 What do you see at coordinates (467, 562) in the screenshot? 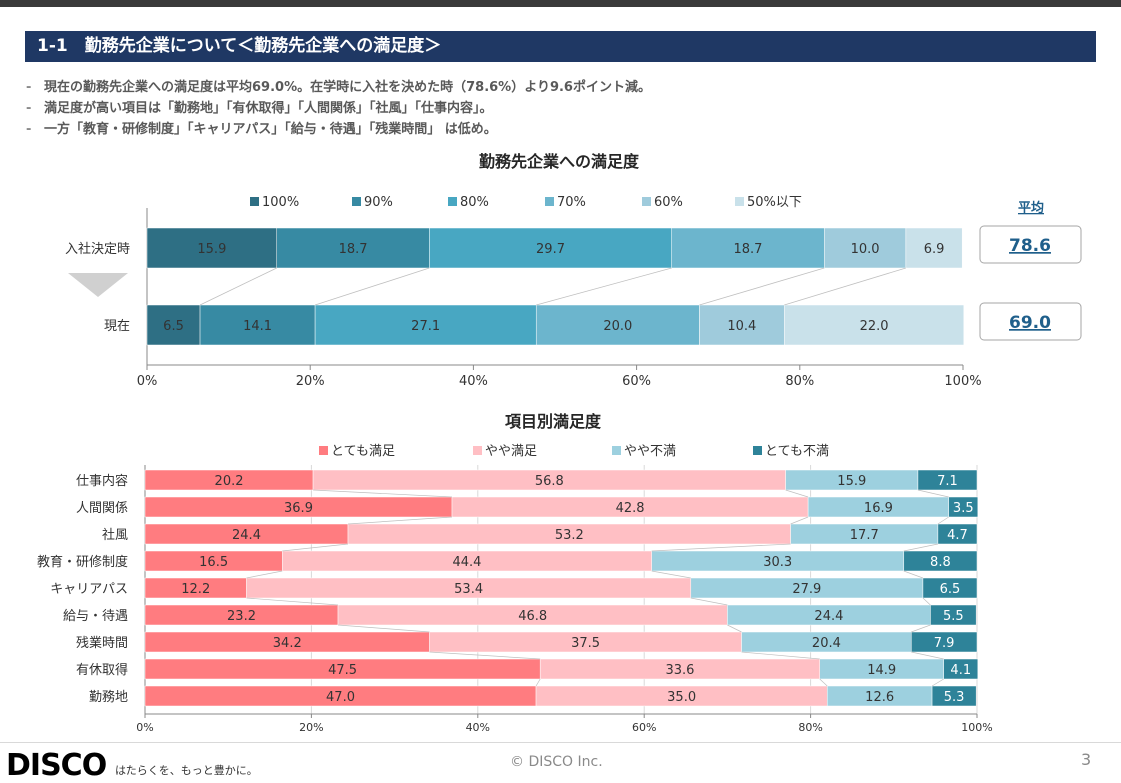
I see `chart2-data-label: 44.4` at bounding box center [467, 562].